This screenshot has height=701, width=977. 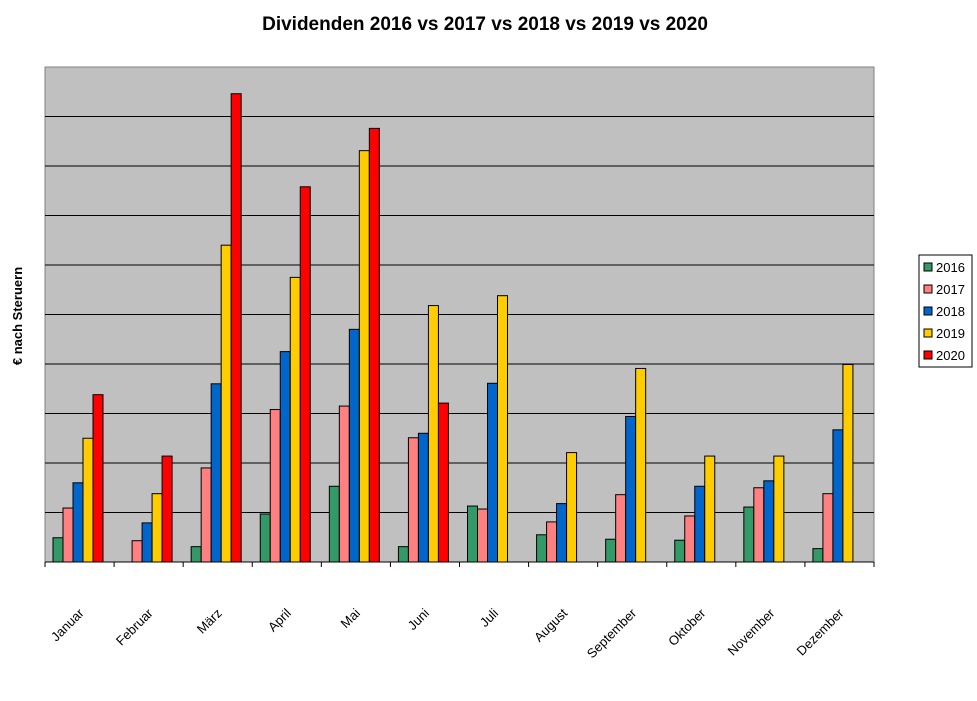 What do you see at coordinates (928, 333) in the screenshot?
I see `legend-swatch-2019` at bounding box center [928, 333].